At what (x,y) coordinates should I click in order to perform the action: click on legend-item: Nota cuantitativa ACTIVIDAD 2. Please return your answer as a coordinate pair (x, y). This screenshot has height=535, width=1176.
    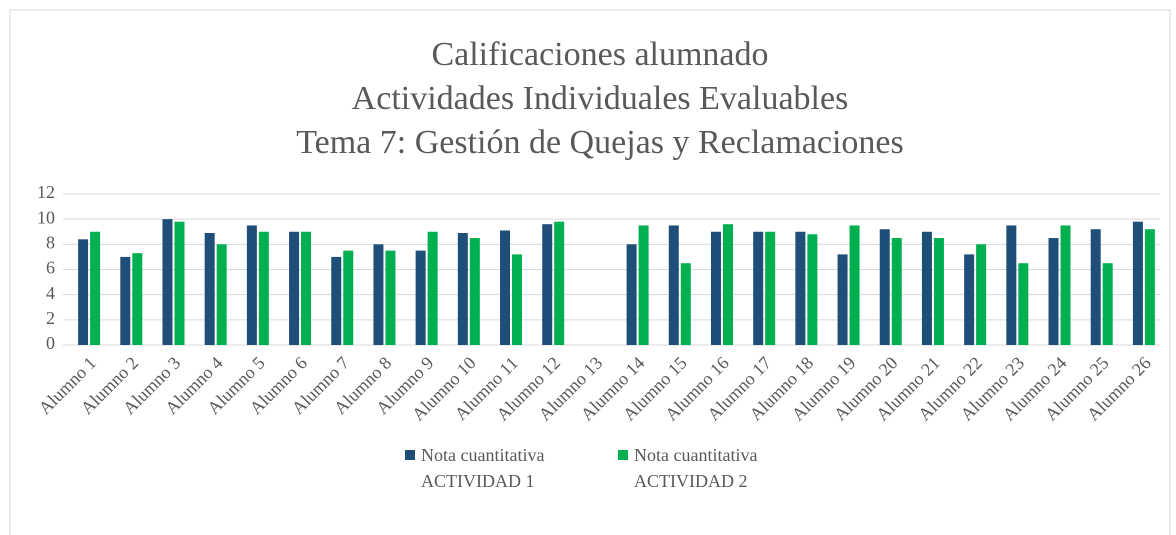
    Looking at the image, I should click on (718, 468).